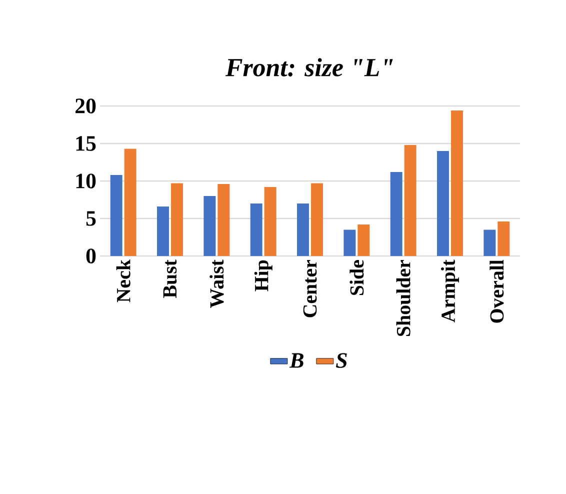  I want to click on legend-label: S, so click(341, 360).